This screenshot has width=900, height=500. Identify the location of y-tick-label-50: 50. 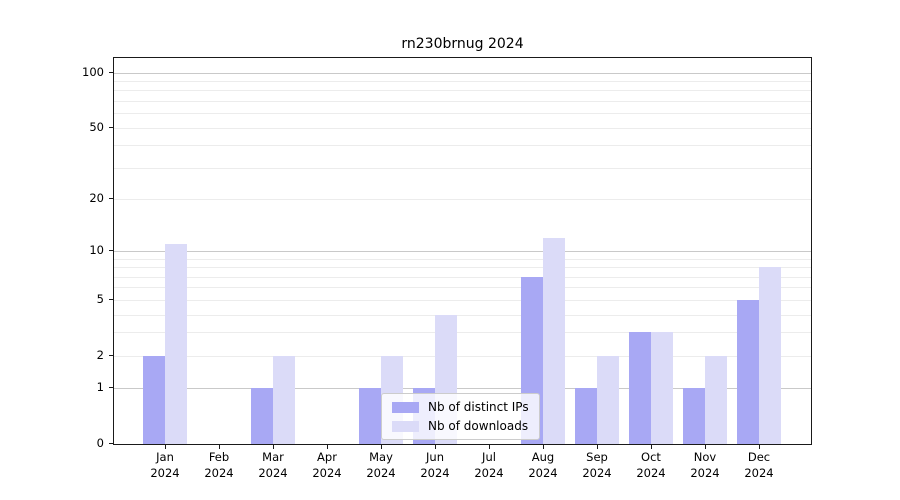
(96, 127).